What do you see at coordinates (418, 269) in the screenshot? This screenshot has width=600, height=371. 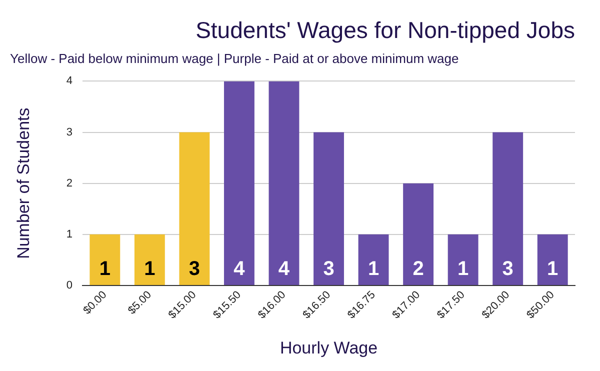 I see `data-label: 2` at bounding box center [418, 269].